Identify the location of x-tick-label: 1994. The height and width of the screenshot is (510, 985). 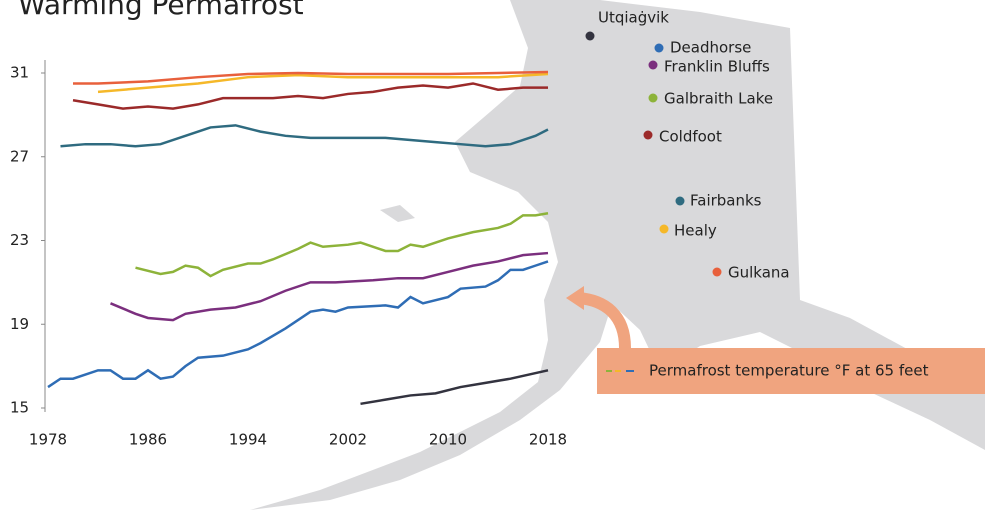
(248, 440).